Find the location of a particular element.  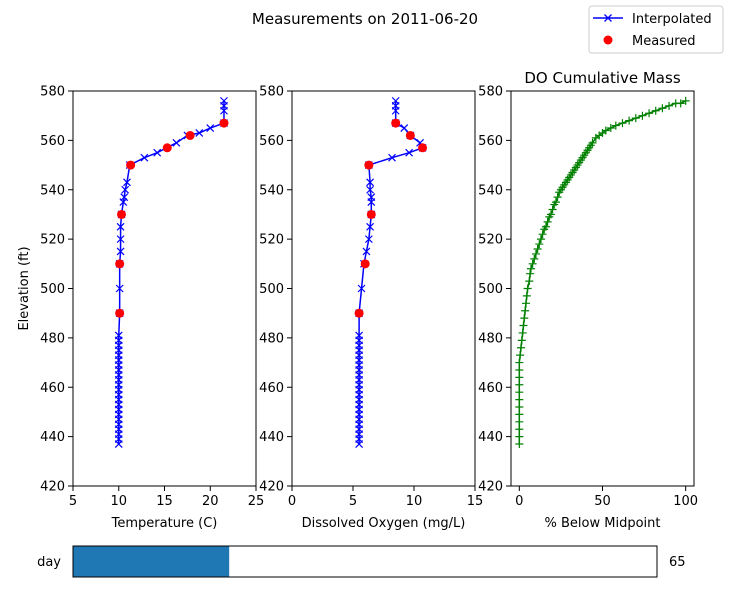

panel-0-x-axis-label: Temperature (C) is located at coordinates (164, 523).